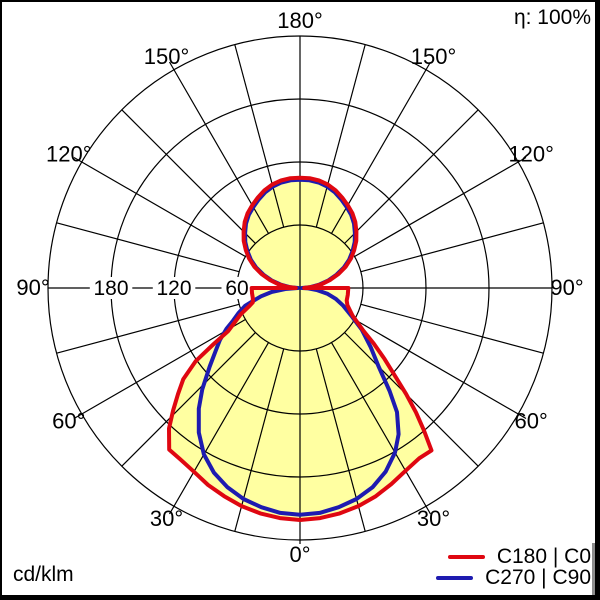  What do you see at coordinates (455, 577) in the screenshot?
I see `legend-swatch-blue` at bounding box center [455, 577].